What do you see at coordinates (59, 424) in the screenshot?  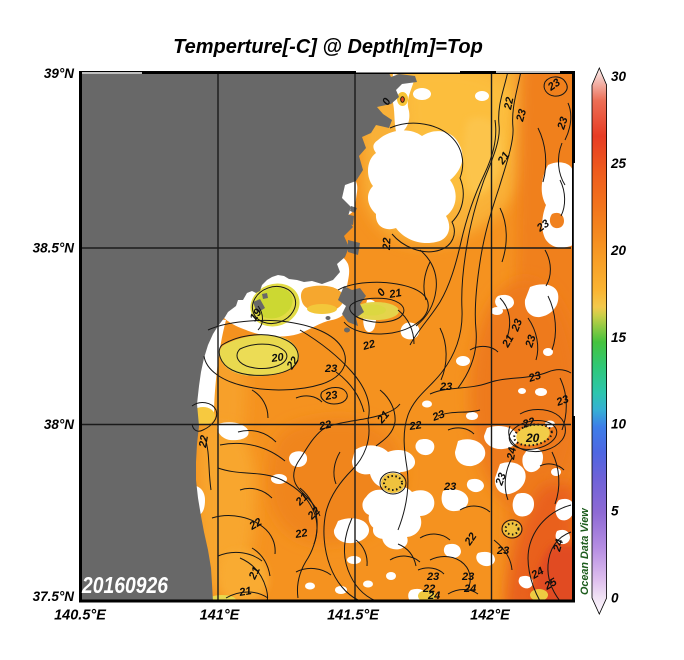 I see `svg-text: 38°N` at bounding box center [59, 424].